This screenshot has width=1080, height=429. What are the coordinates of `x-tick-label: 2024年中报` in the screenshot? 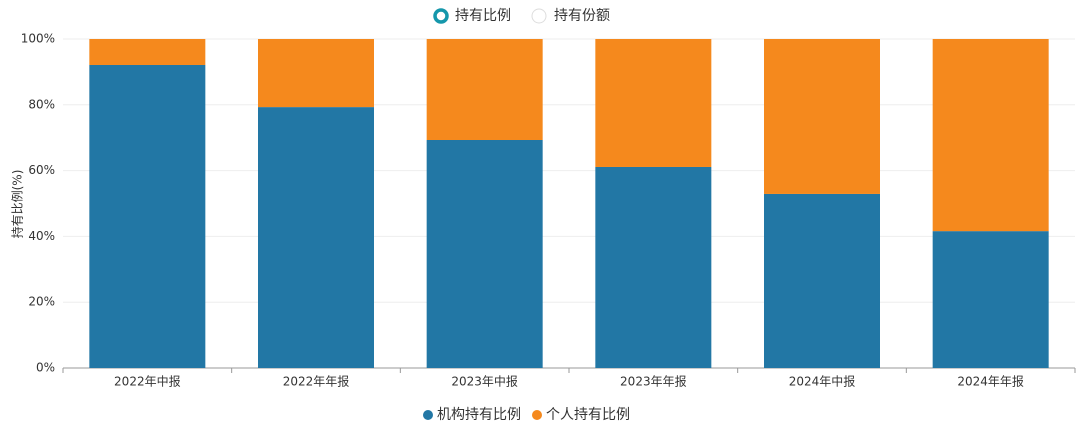 It's located at (822, 381).